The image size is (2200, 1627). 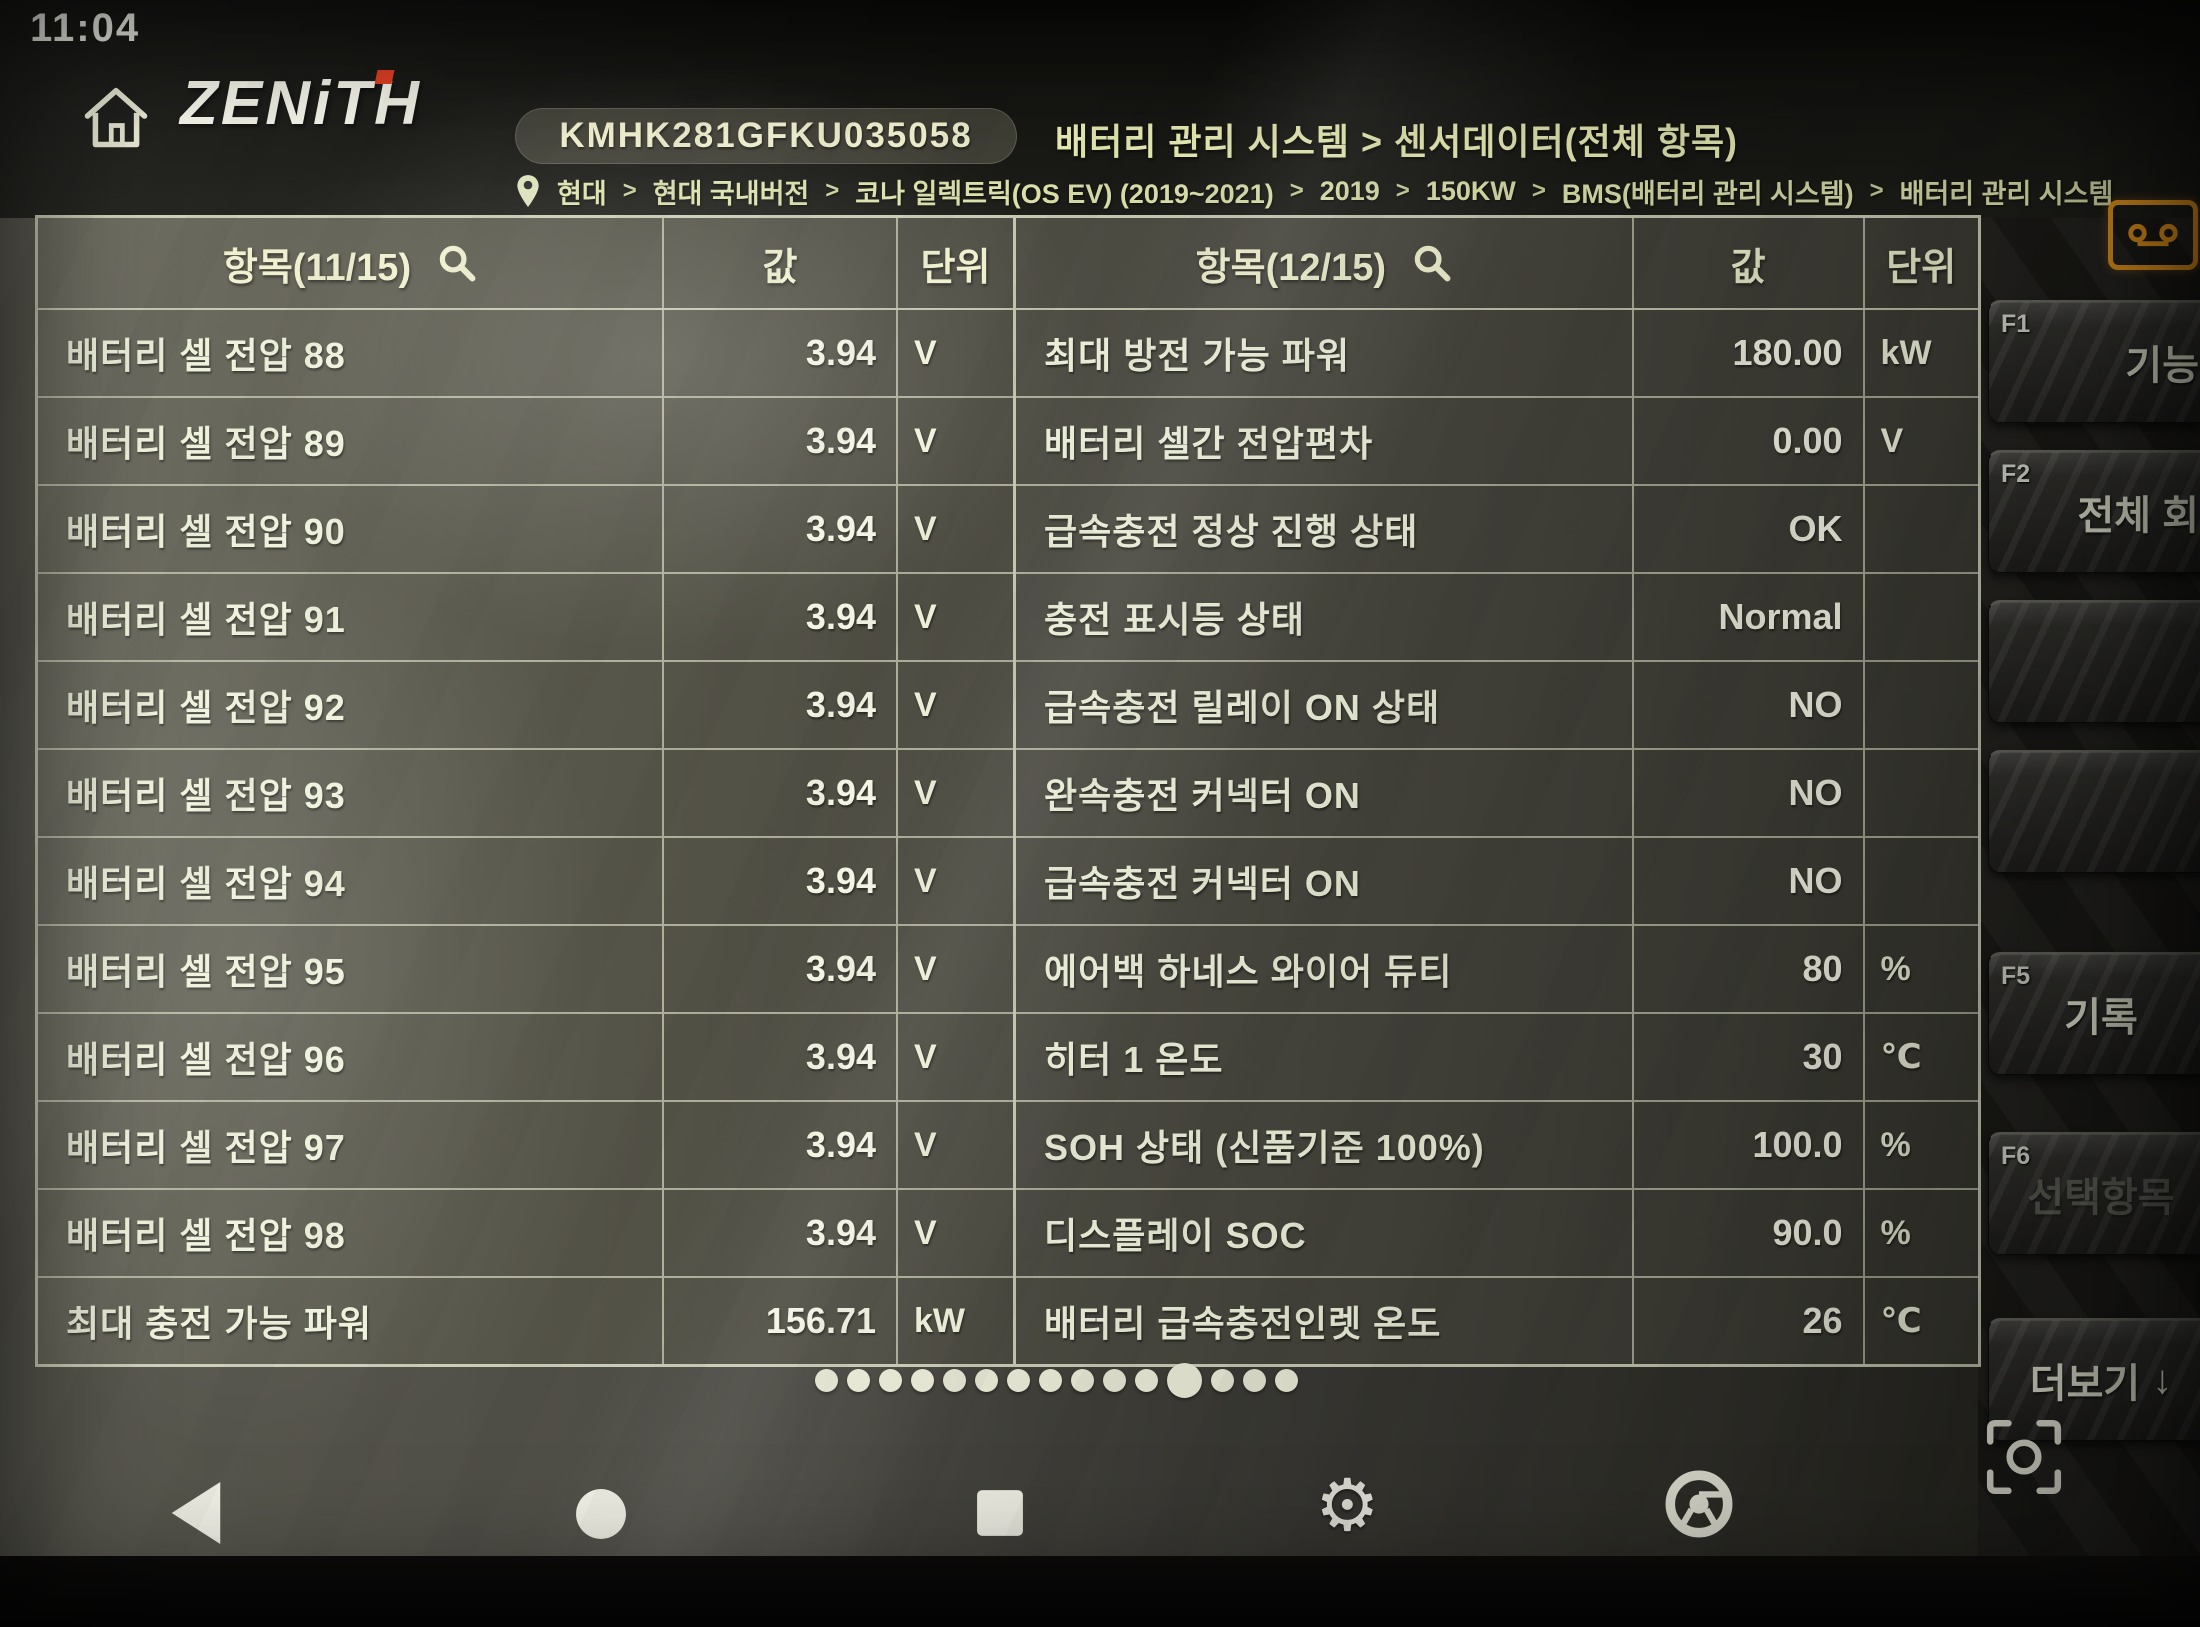 I want to click on settings-gear-icon: ⚙, so click(x=1347, y=1506).